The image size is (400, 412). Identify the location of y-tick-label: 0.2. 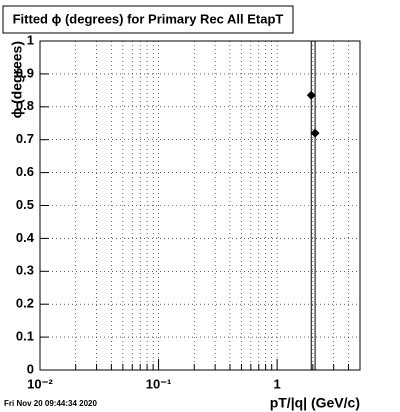
(25, 303).